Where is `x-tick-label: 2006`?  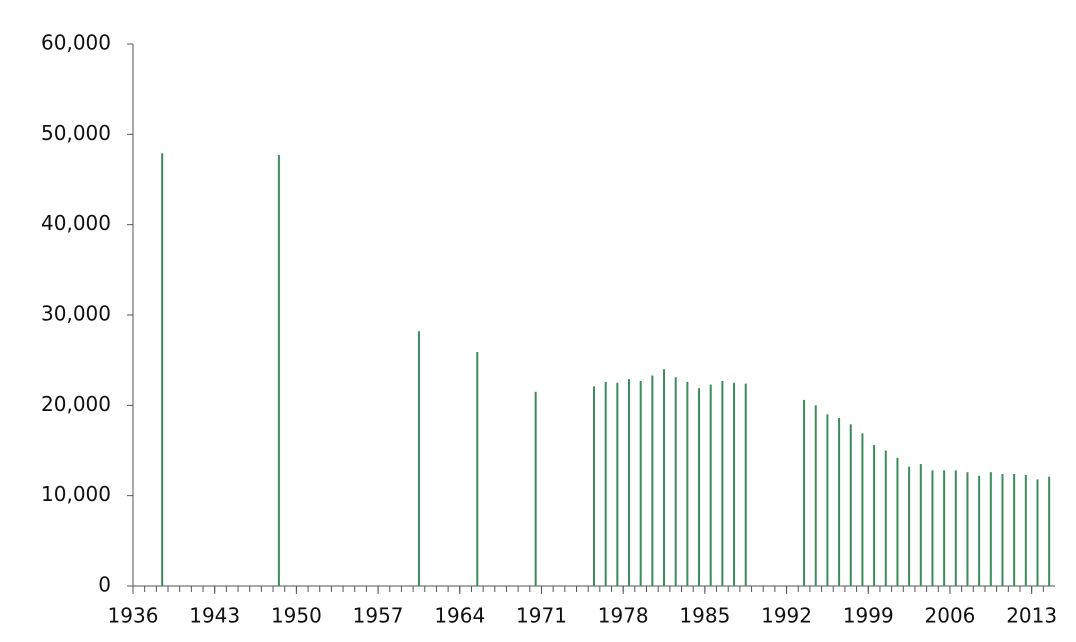 x-tick-label: 2006 is located at coordinates (950, 616).